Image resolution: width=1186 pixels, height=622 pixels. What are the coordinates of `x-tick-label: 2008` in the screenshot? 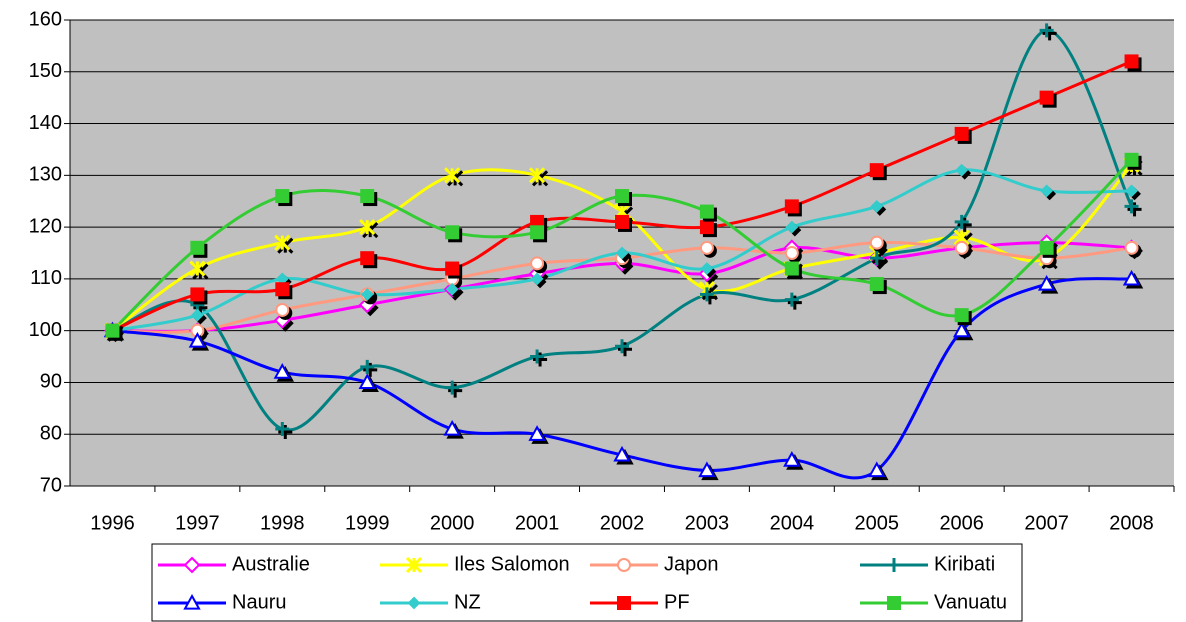 It's located at (1131, 523).